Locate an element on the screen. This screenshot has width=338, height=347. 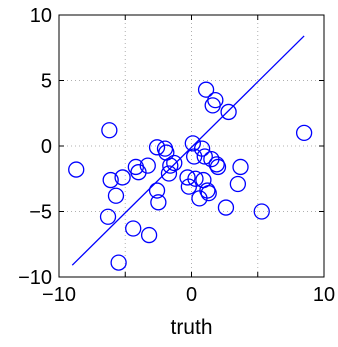
y-tick-label: −10 is located at coordinates (35, 278).